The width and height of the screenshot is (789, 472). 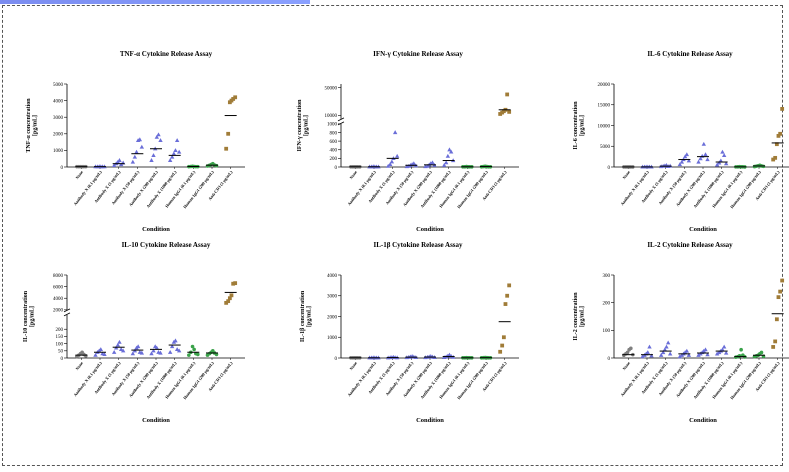 What do you see at coordinates (331, 88) in the screenshot?
I see `y-tick-label: 50000` at bounding box center [331, 88].